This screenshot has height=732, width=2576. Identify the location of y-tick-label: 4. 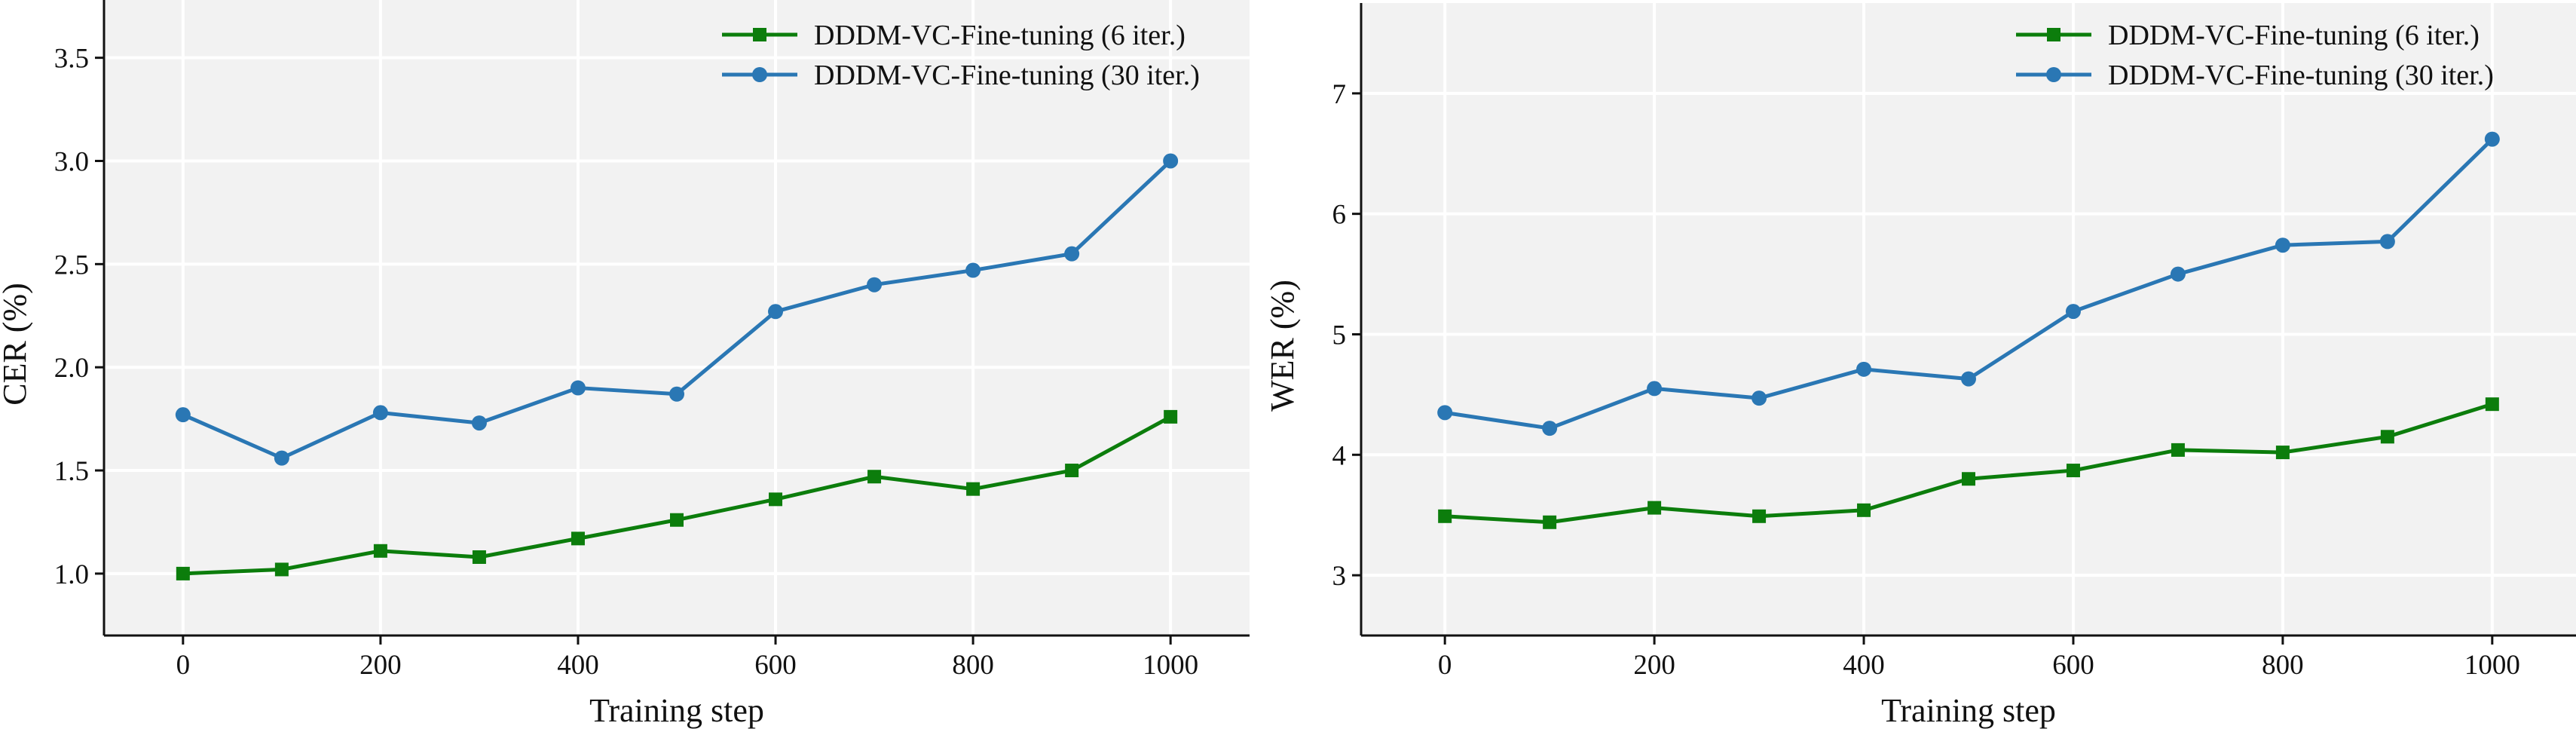
(1339, 455).